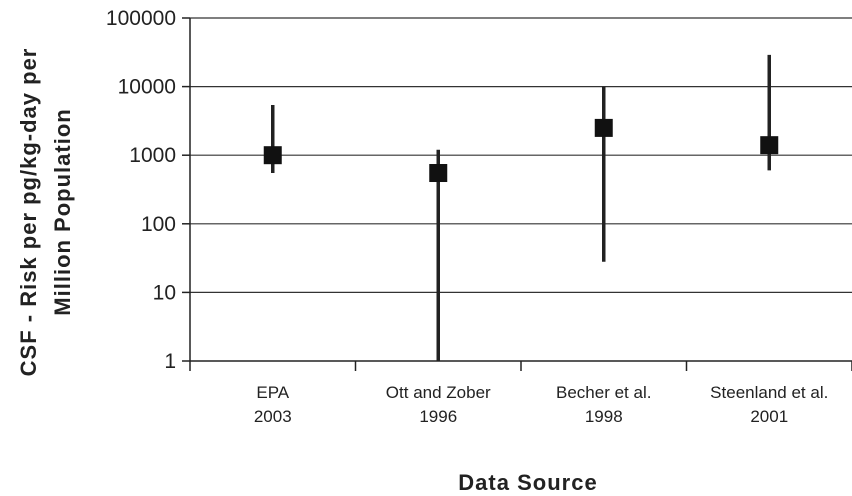  Describe the element at coordinates (769, 416) in the screenshot. I see `x-tick-label-line-2: 2001` at that location.